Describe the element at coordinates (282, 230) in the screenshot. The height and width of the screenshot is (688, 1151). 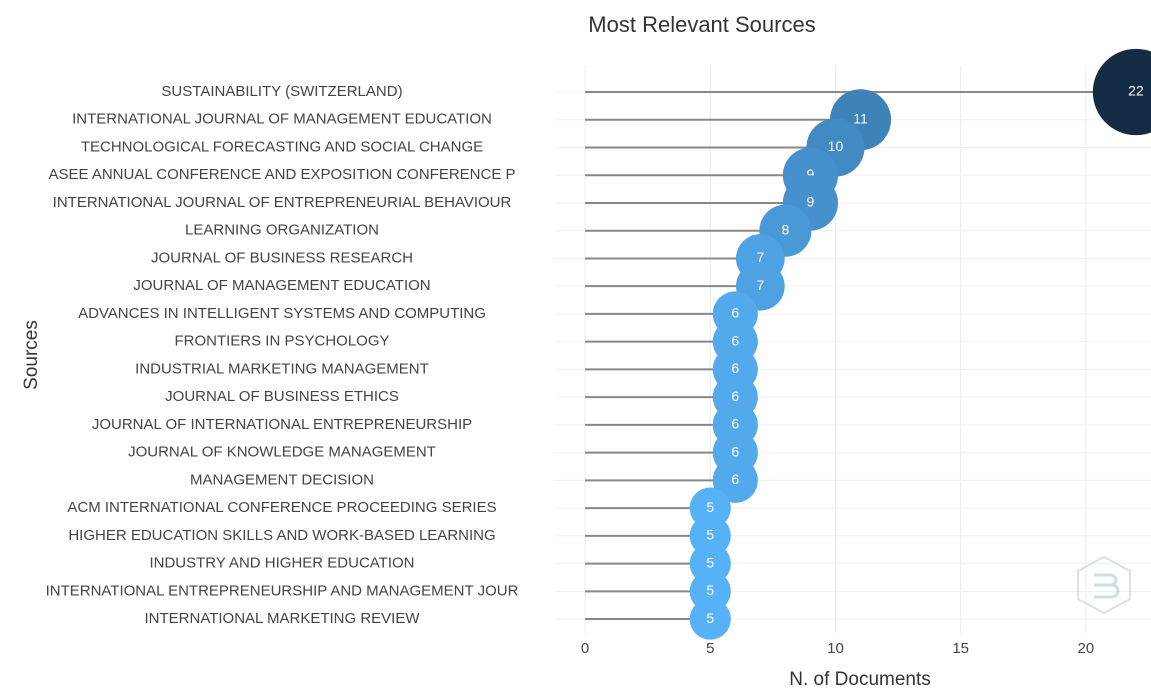
I see `y-tick-label: LEARNING ORGANIZATION` at that location.